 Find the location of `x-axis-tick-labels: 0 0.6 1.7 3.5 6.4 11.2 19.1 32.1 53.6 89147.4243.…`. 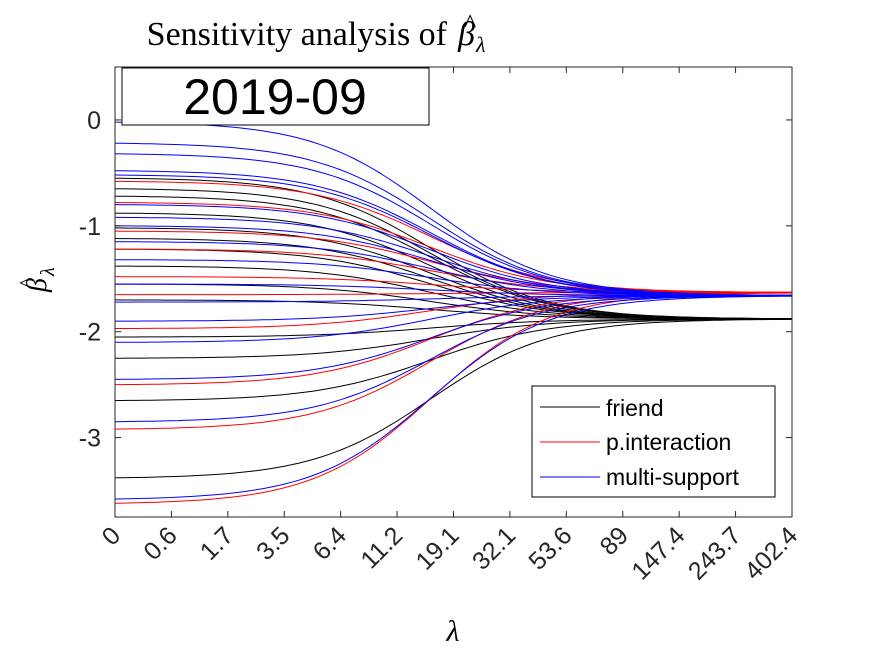

x-axis-tick-labels: 0 0.6 1.7 3.5 6.4 11.2 19.1 32.1 53.6 89147.4243.… is located at coordinates (450, 553).